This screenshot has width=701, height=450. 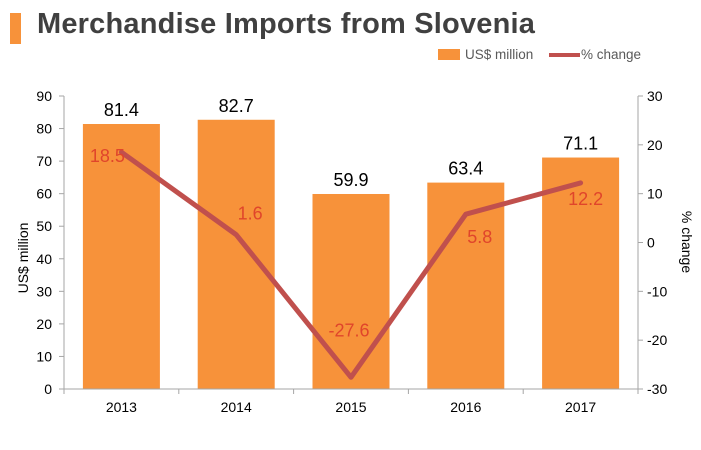 What do you see at coordinates (107, 156) in the screenshot?
I see `line-value-label: 18.5` at bounding box center [107, 156].